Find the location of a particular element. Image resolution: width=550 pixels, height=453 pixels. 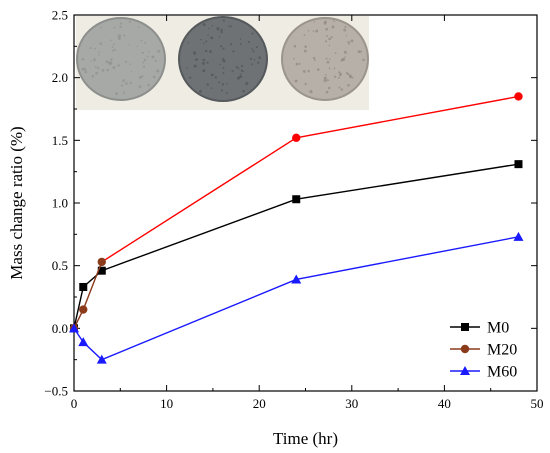

legend-label-m20: M20 is located at coordinates (502, 350).